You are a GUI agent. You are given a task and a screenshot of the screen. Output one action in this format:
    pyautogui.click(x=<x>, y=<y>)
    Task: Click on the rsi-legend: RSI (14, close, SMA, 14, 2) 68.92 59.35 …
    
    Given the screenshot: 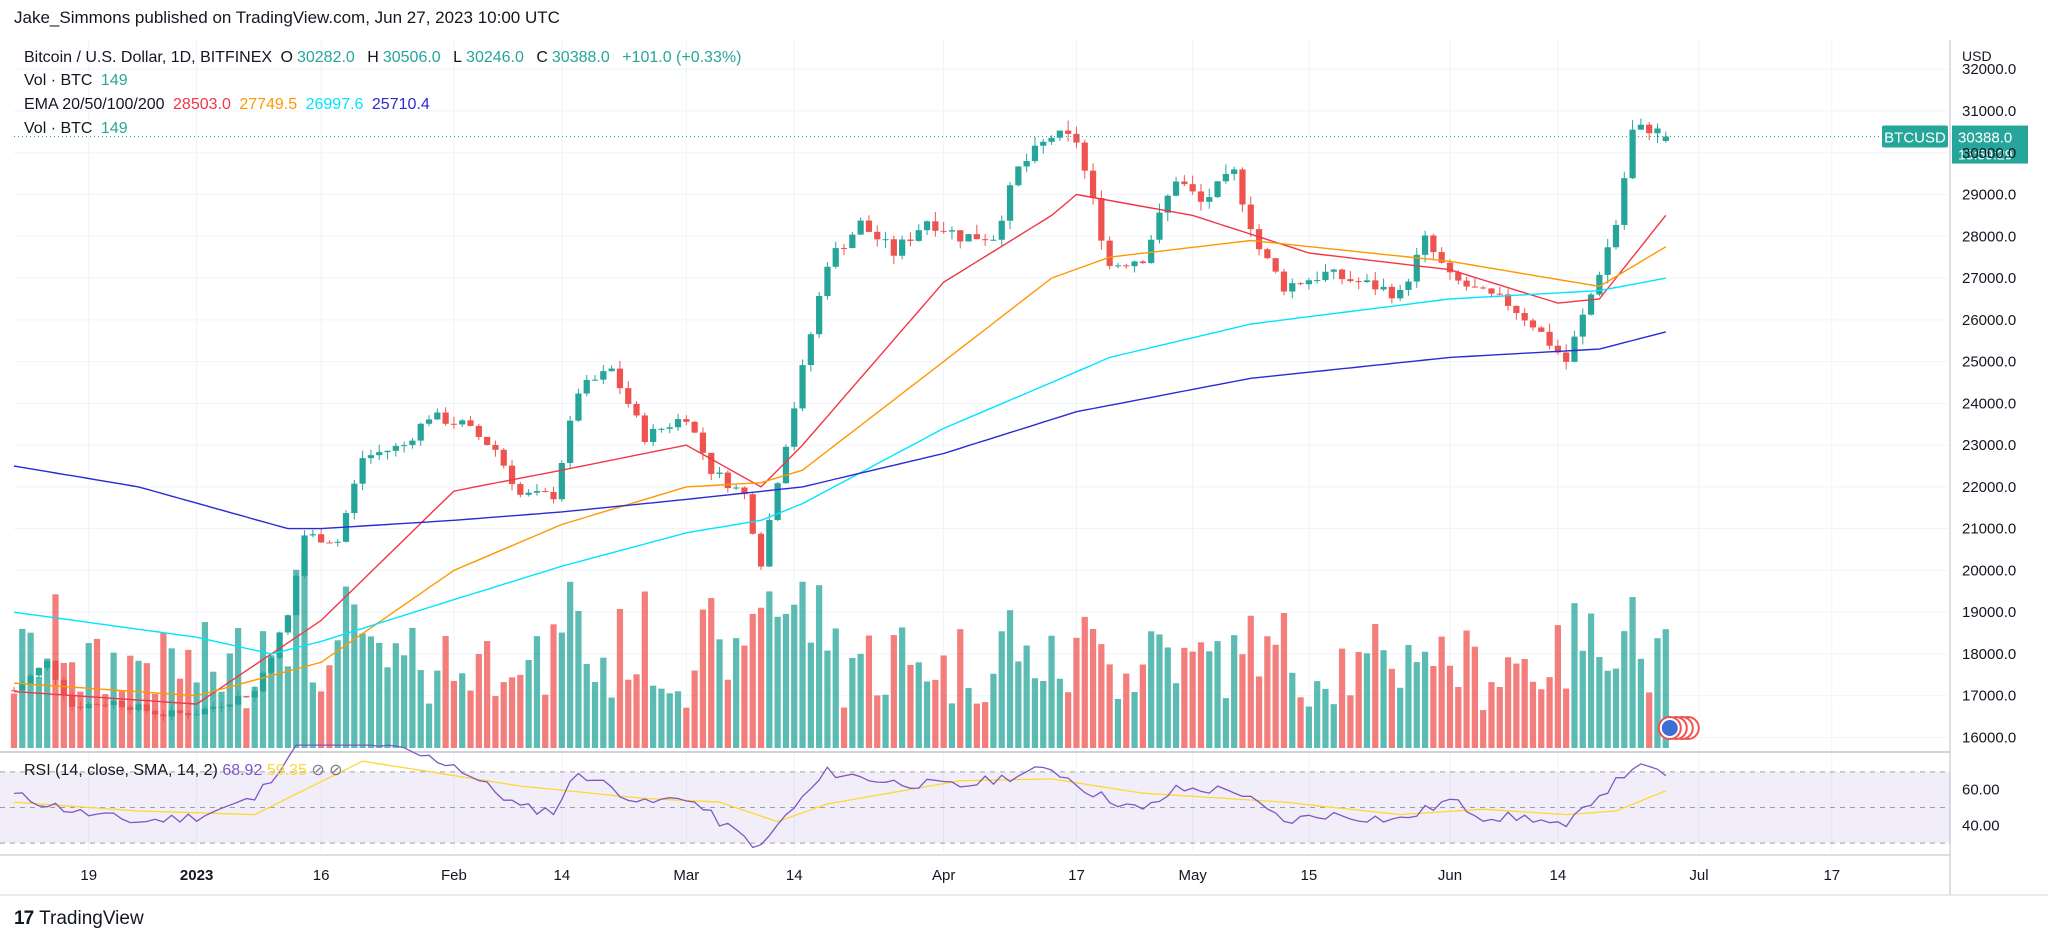 What is the action you would take?
    pyautogui.click(x=183, y=770)
    